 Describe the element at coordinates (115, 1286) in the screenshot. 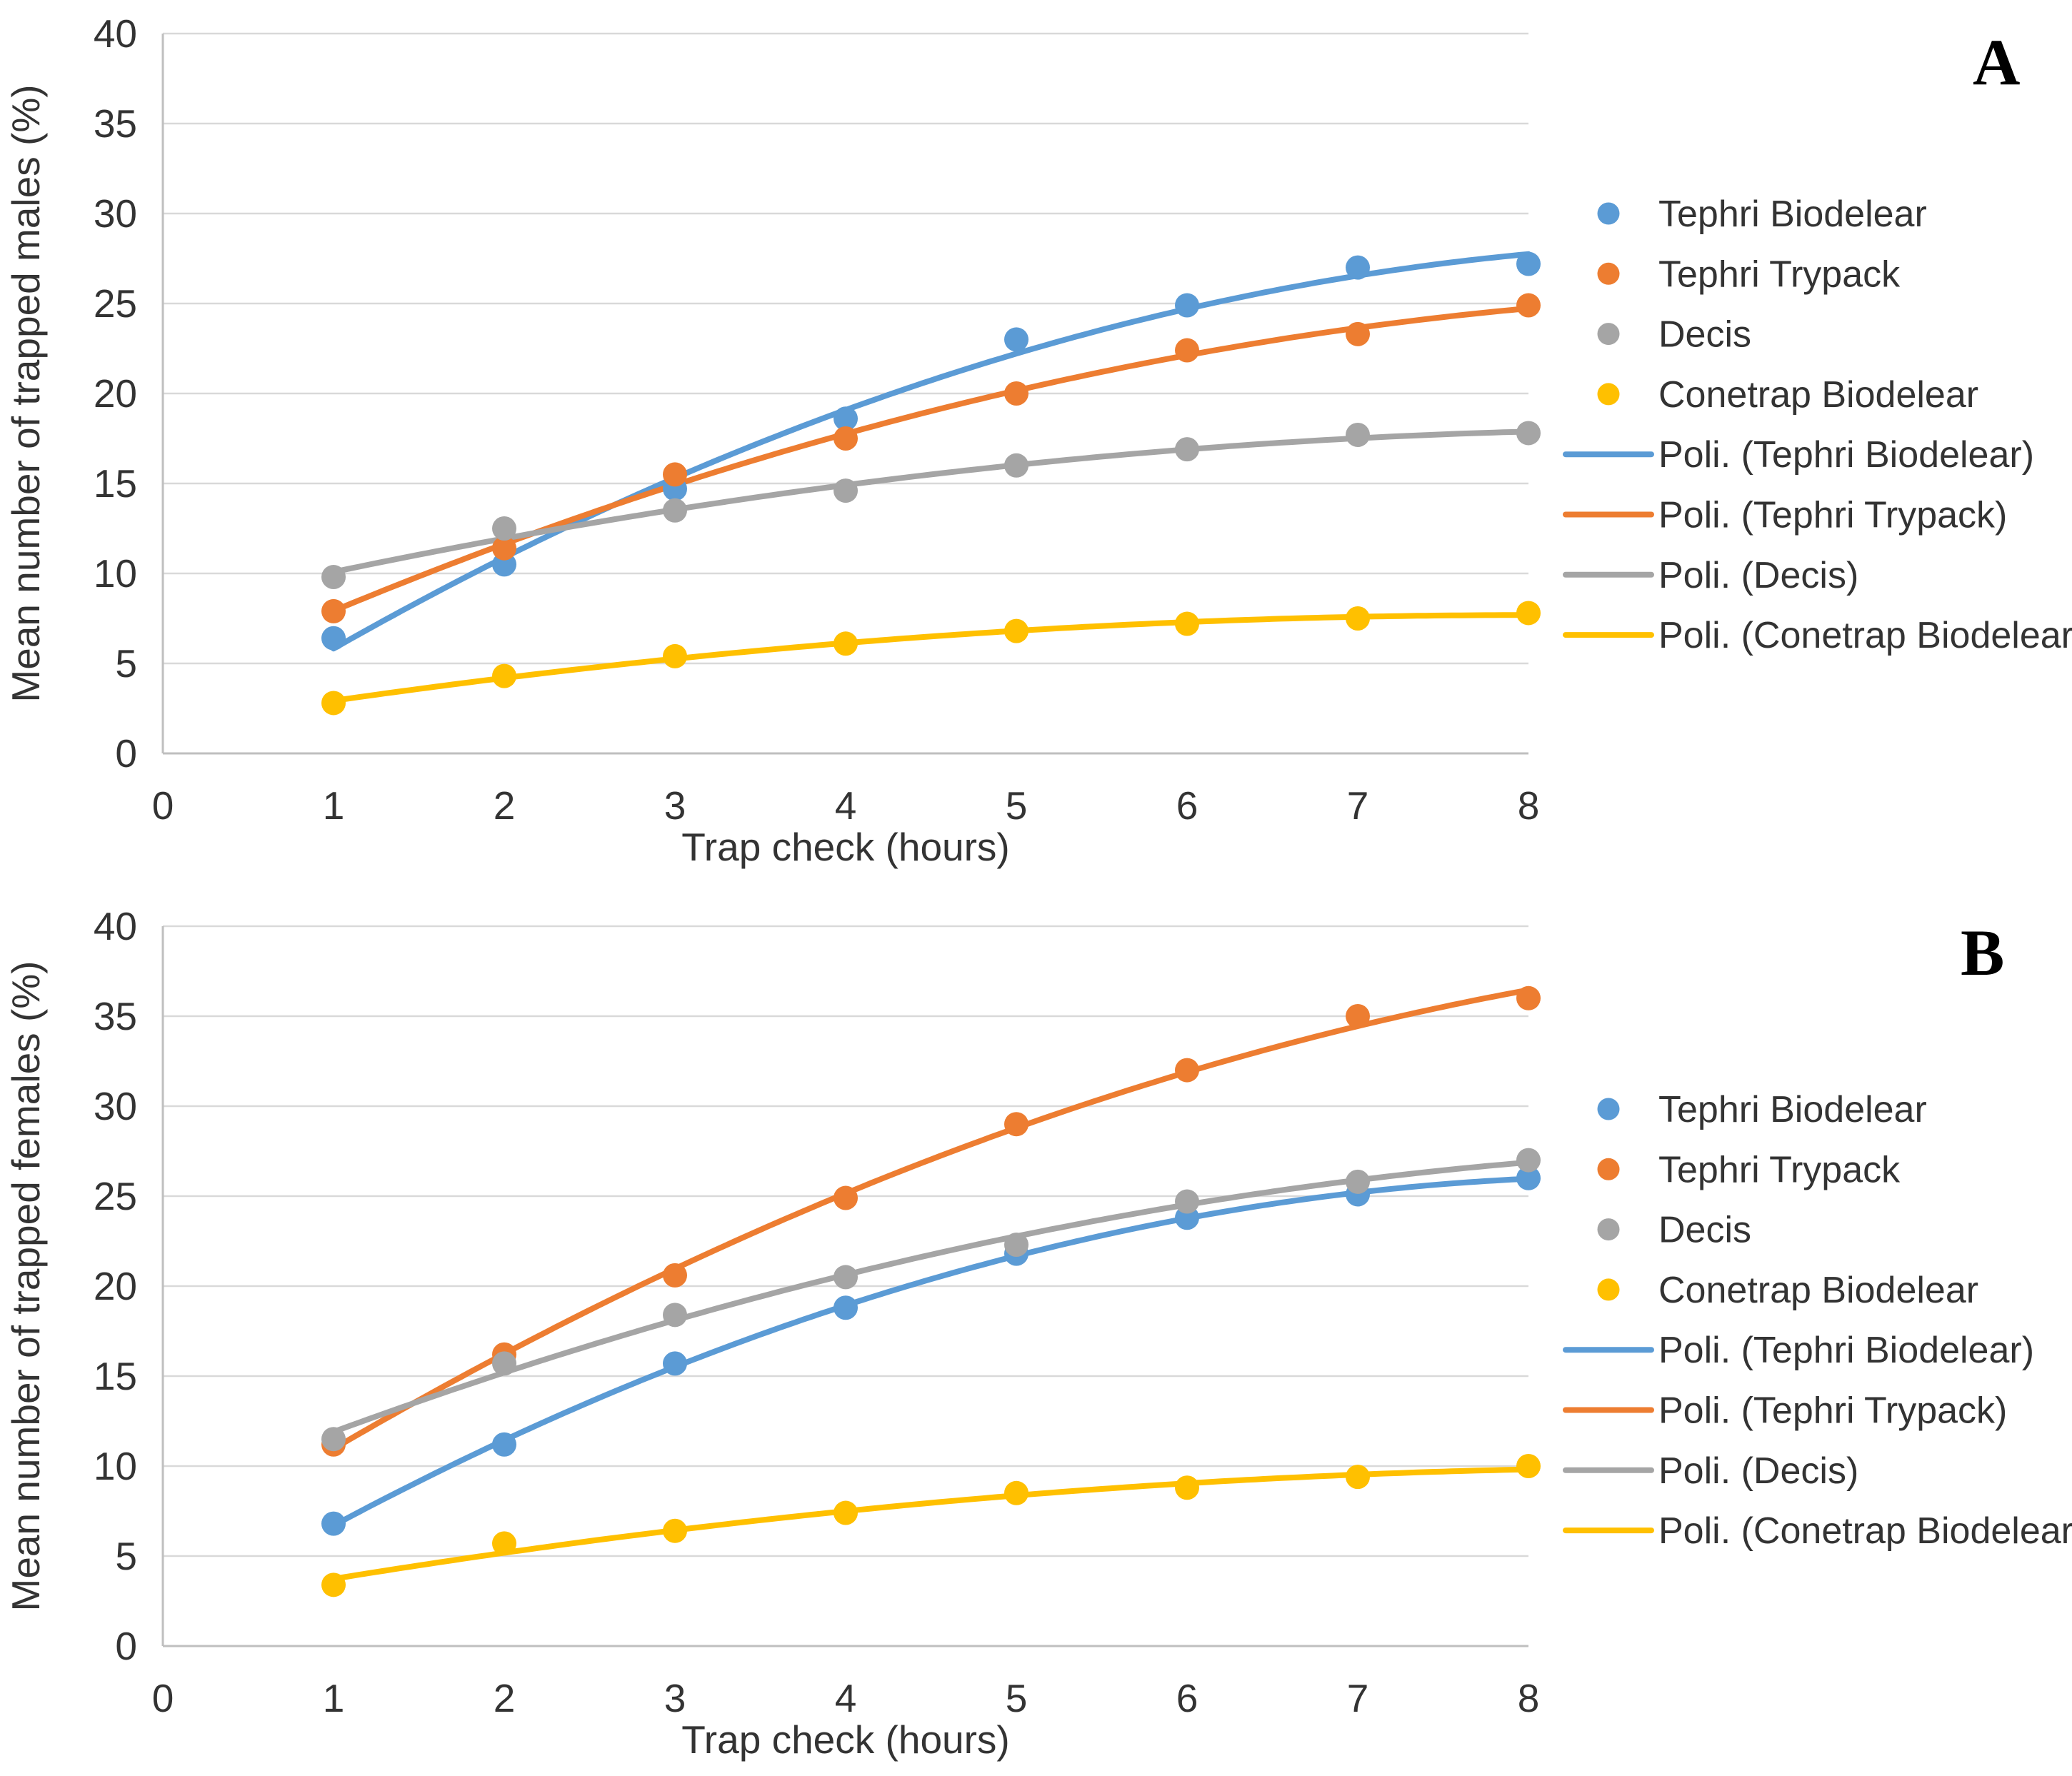

I see `y-tick-label: 20` at that location.